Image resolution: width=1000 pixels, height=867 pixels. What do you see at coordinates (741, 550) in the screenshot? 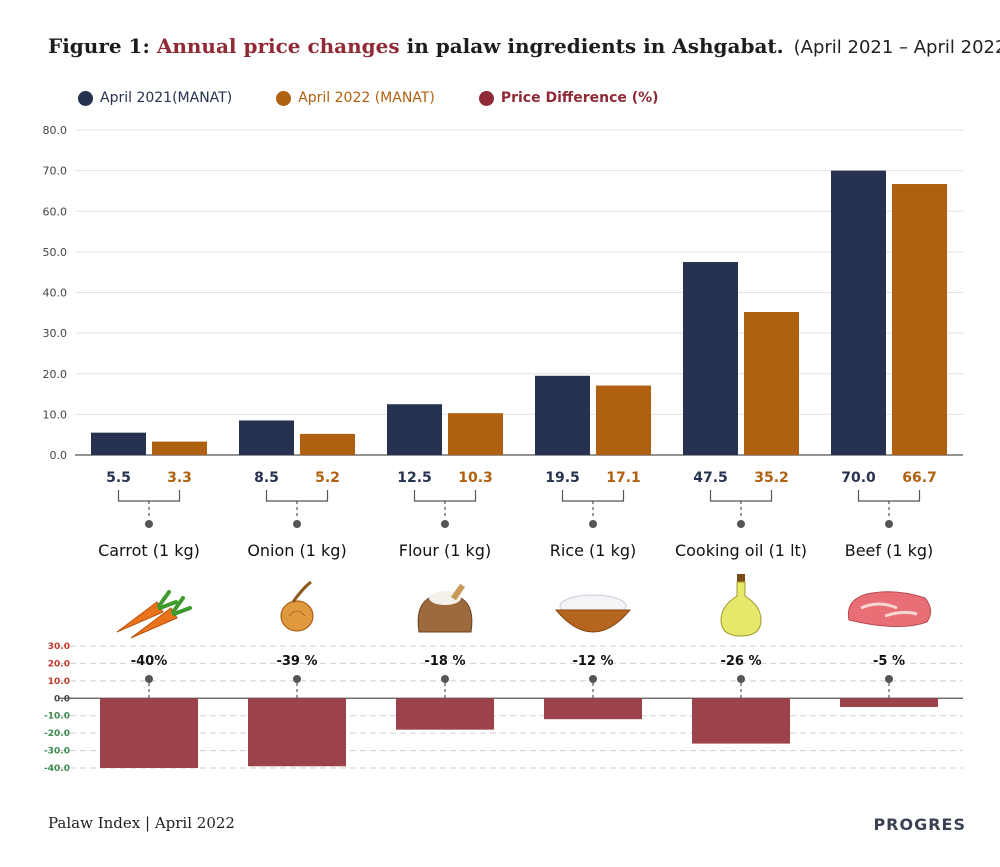
I see `category-label: Cooking oil (1 lt)` at bounding box center [741, 550].